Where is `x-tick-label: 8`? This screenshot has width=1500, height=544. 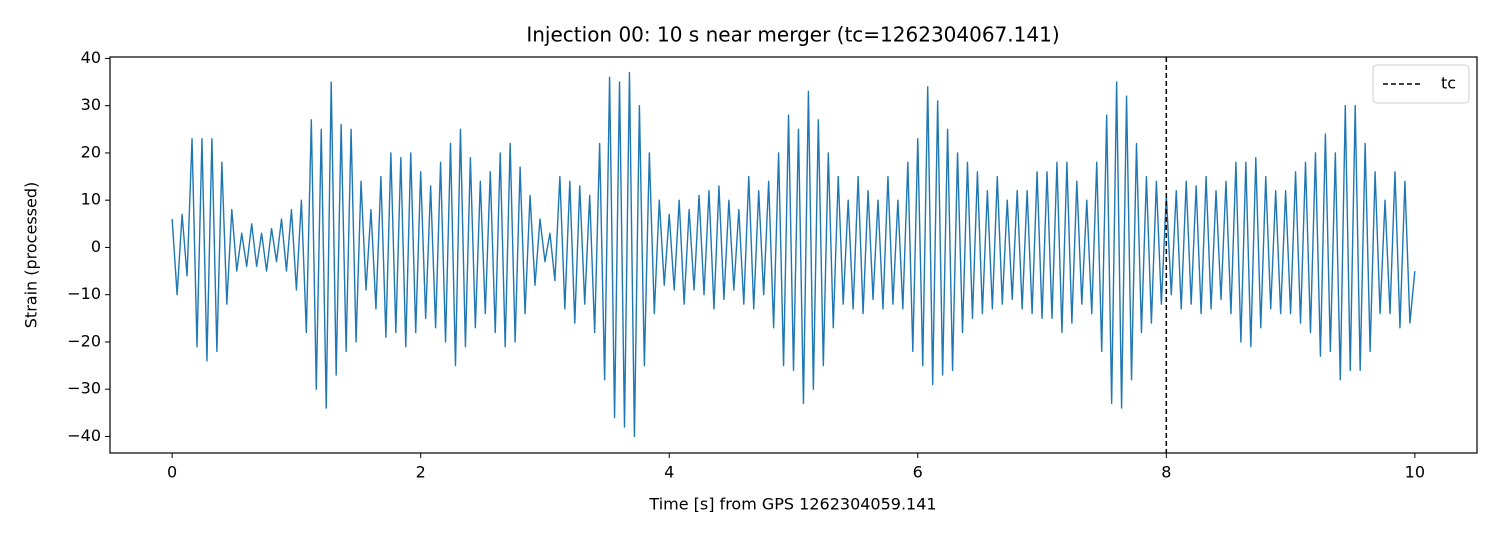 x-tick-label: 8 is located at coordinates (1166, 472).